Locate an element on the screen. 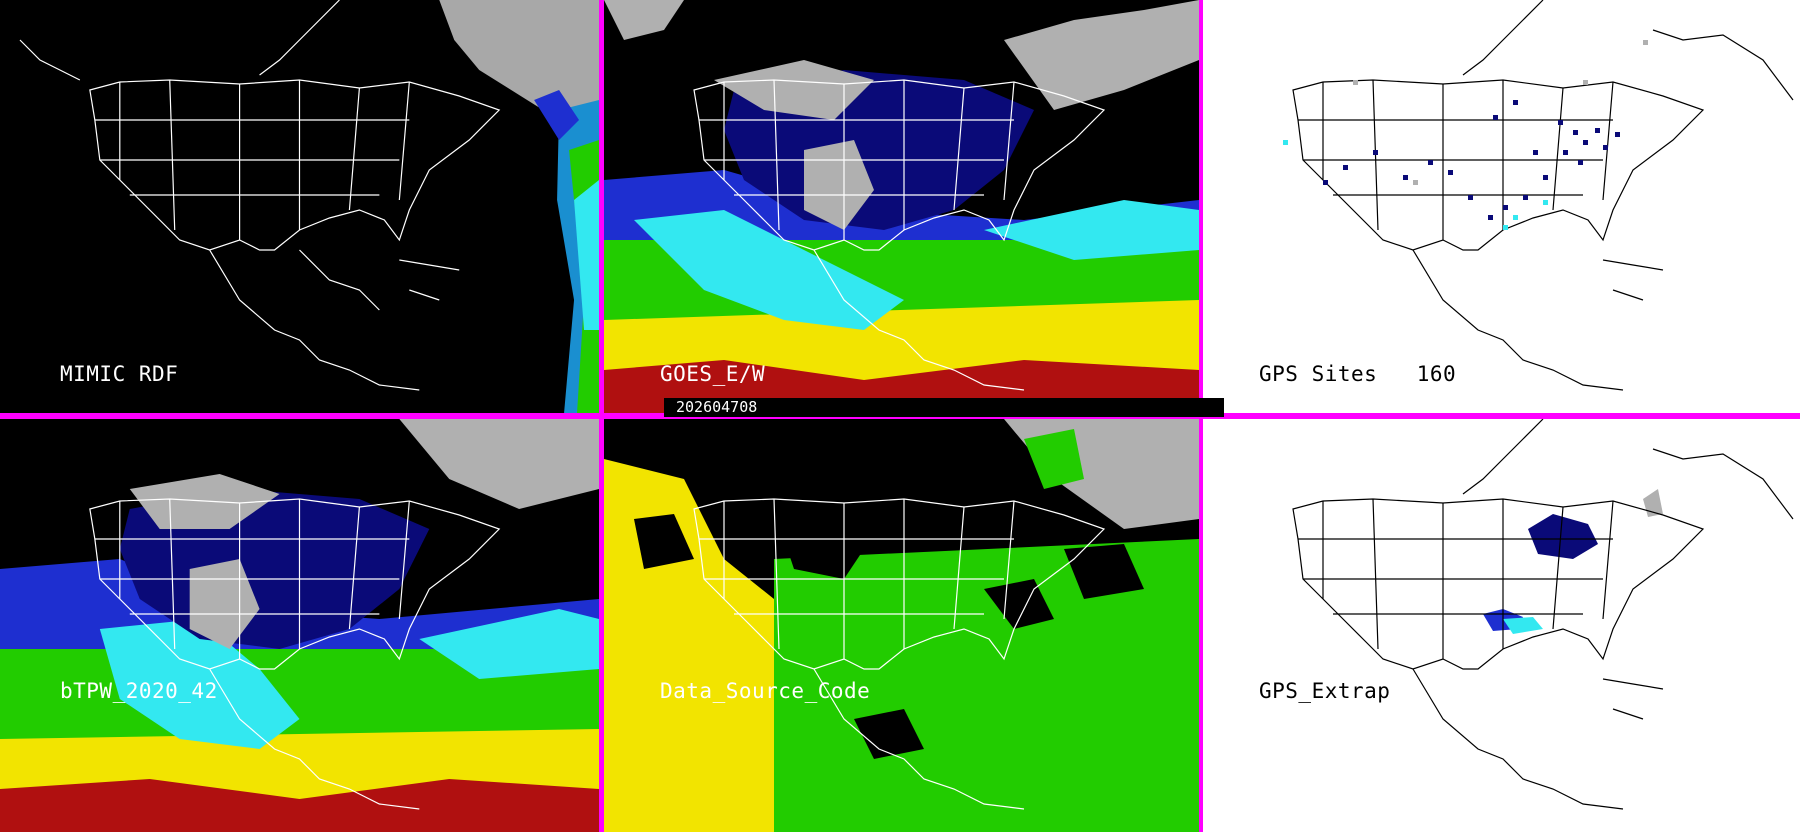 This screenshot has width=1800, height=832. timestamp-bar: 202604708 is located at coordinates (944, 407).